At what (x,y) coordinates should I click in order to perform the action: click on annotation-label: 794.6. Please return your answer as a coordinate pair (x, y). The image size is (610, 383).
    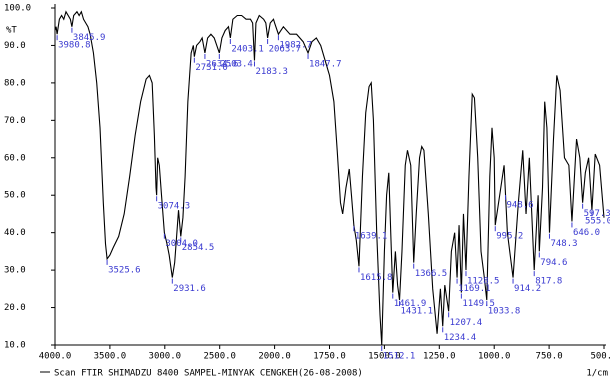
    Looking at the image, I should click on (553, 263).